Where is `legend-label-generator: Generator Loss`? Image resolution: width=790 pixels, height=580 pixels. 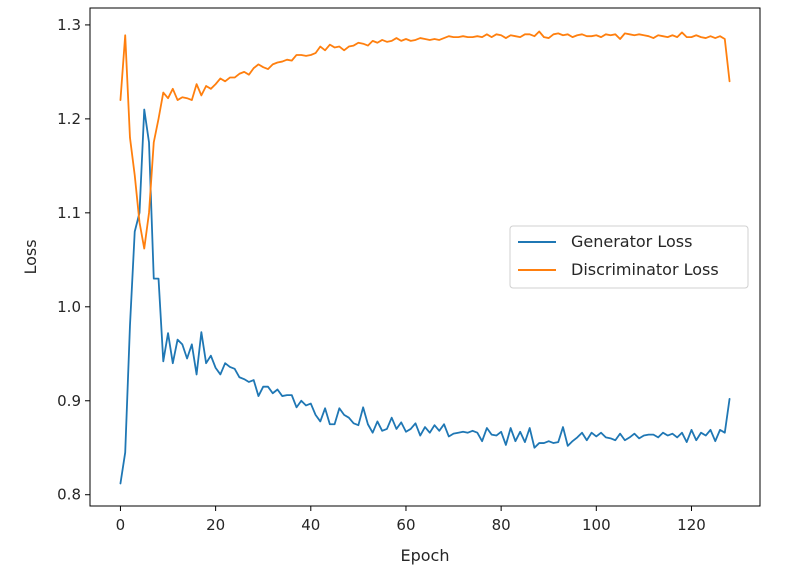
legend-label-generator: Generator Loss is located at coordinates (631, 241).